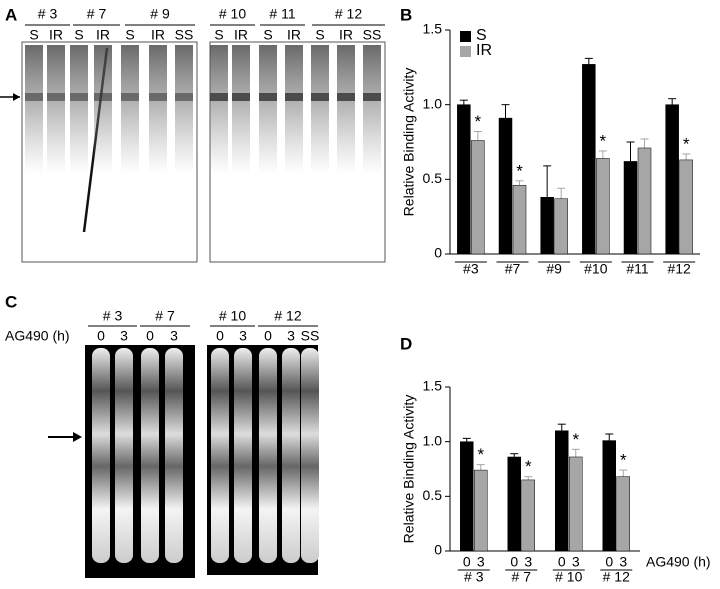 This screenshot has width=720, height=589. I want to click on axis-label: AG490 (h), so click(37, 336).